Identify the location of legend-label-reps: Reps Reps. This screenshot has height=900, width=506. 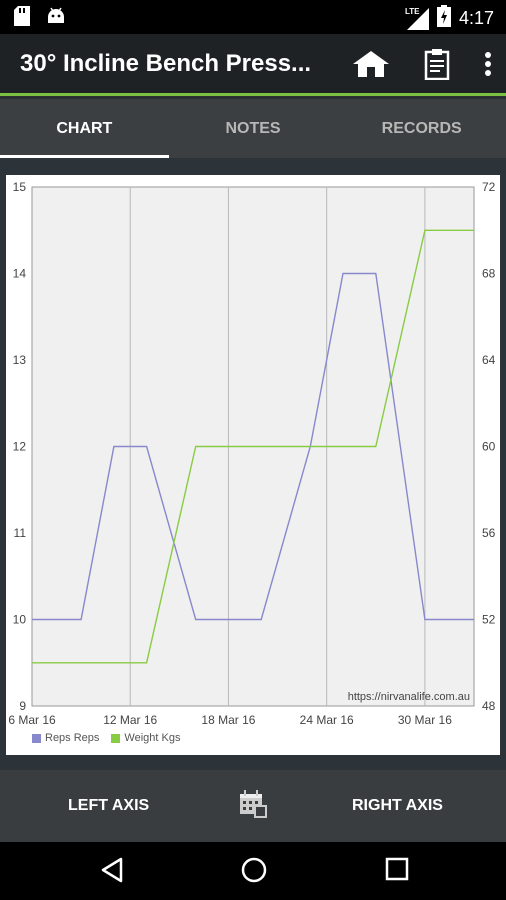
(72, 738).